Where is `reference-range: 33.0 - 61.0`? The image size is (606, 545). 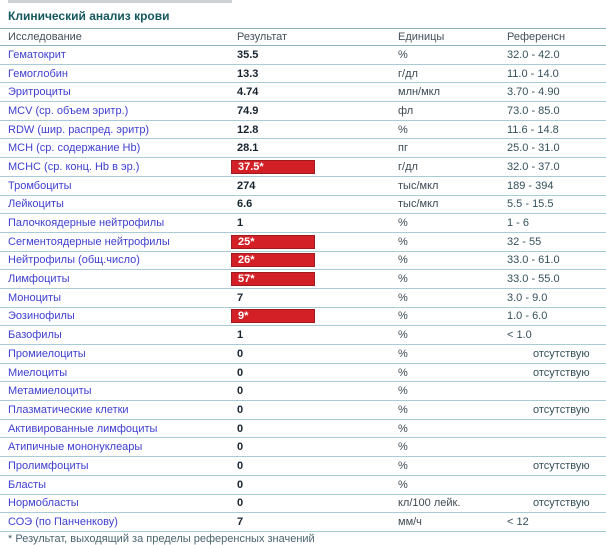 reference-range: 33.0 - 61.0 is located at coordinates (533, 260).